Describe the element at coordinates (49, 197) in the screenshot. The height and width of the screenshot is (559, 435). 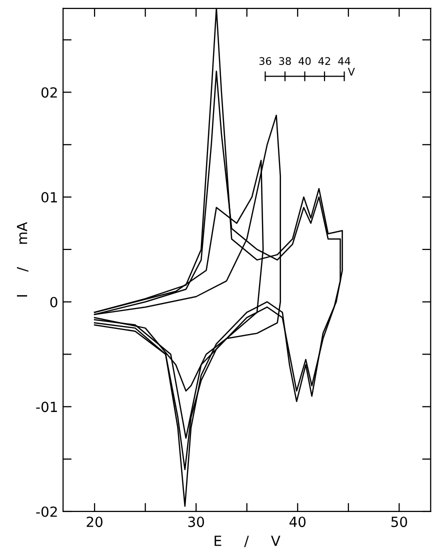
I see `y-tick-label: 01` at that location.